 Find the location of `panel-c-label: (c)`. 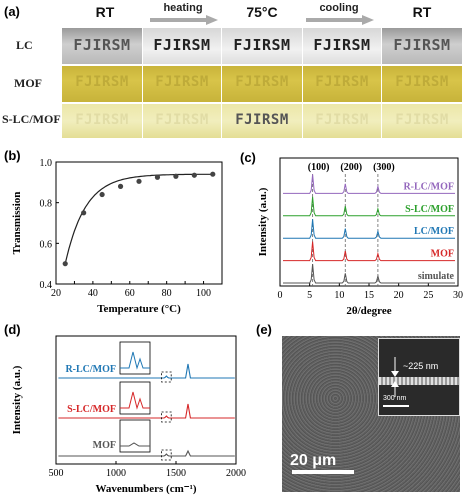

panel-c-label: (c) is located at coordinates (248, 157).